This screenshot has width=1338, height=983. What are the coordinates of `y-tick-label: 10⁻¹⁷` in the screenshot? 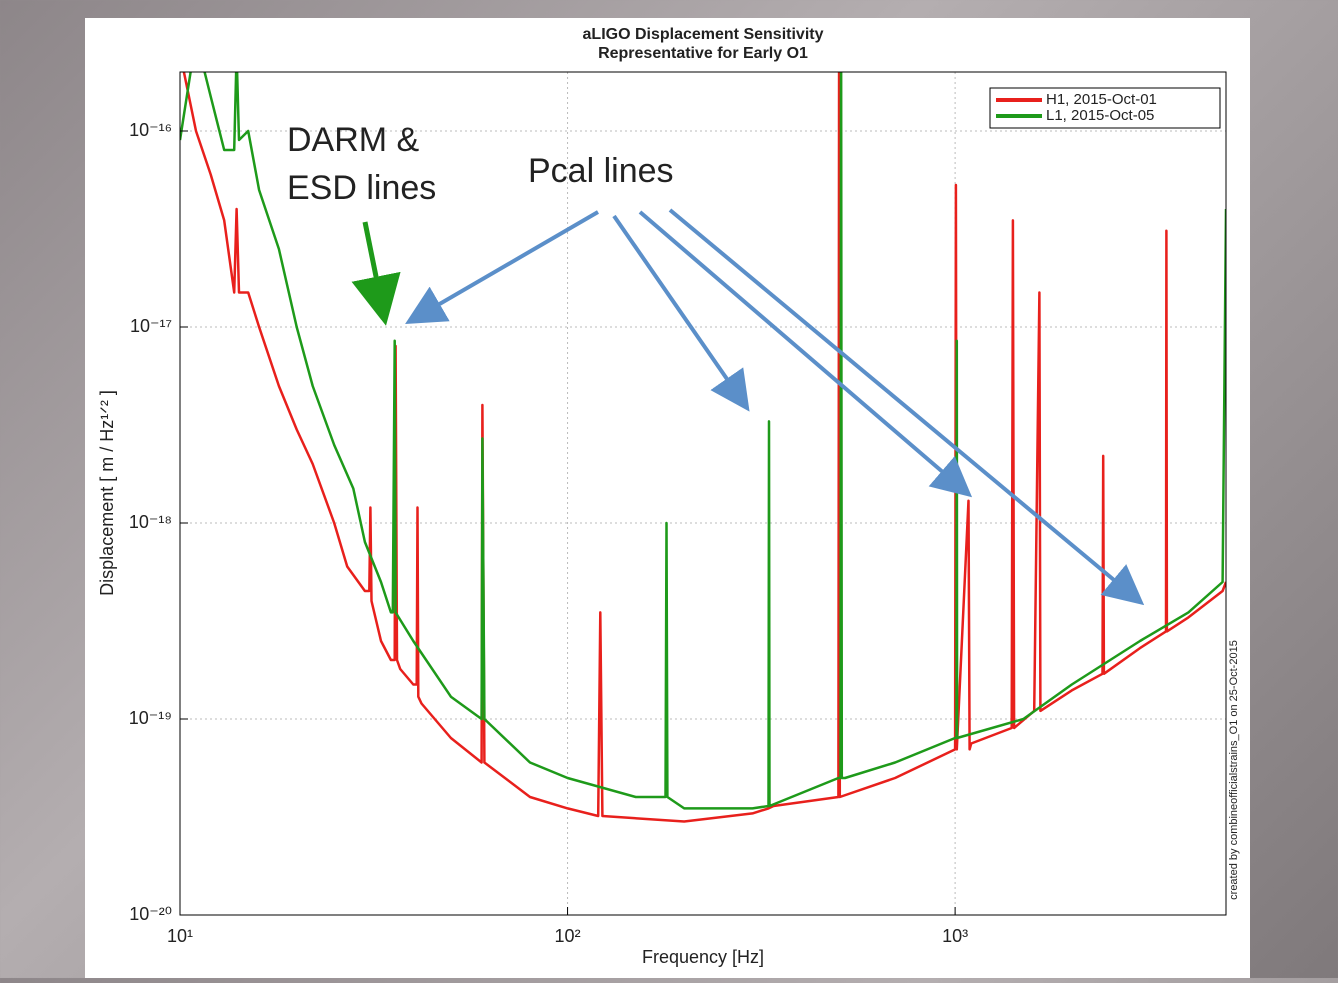 It's located at (151, 326).